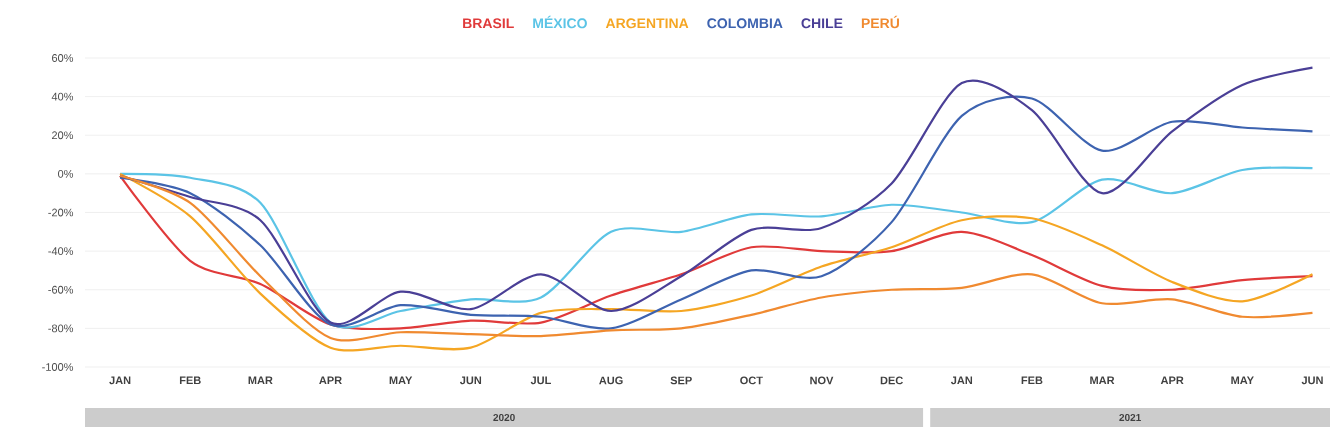 This screenshot has height=427, width=1342. Describe the element at coordinates (681, 380) in the screenshot. I see `x-tick-label: SEP` at that location.